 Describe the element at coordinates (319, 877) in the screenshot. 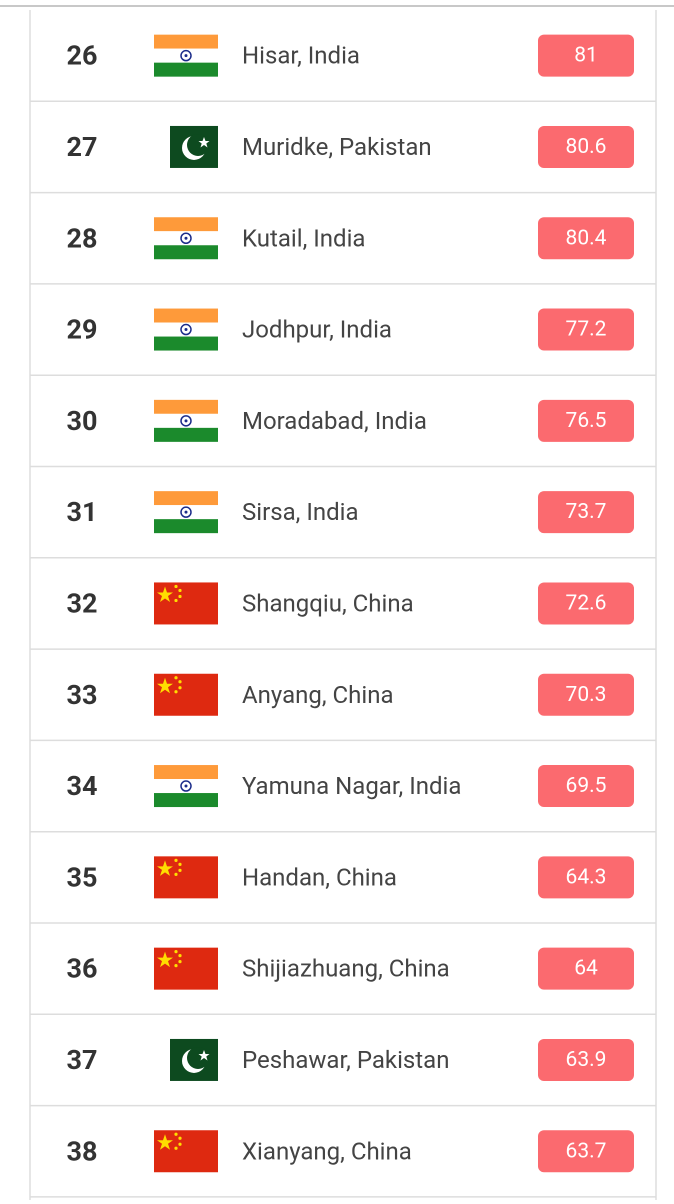

I see `city-name: Handan, China` at that location.